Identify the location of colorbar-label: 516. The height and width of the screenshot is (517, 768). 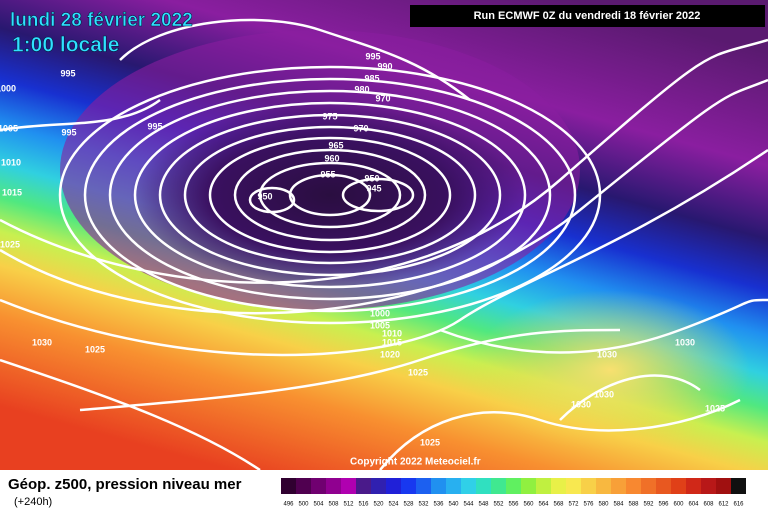
(363, 505).